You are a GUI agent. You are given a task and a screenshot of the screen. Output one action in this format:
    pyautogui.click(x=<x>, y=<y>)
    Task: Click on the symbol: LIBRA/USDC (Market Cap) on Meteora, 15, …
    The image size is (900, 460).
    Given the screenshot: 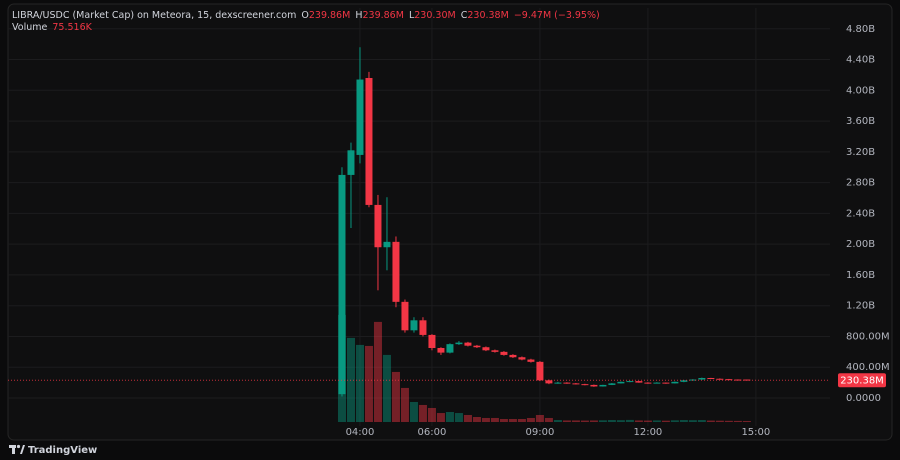 What is the action you would take?
    pyautogui.click(x=154, y=15)
    